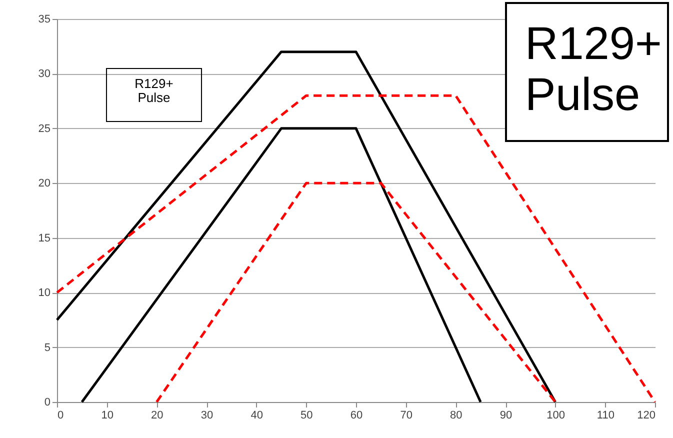 The image size is (673, 438). I want to click on x-tick-label: 110, so click(605, 416).